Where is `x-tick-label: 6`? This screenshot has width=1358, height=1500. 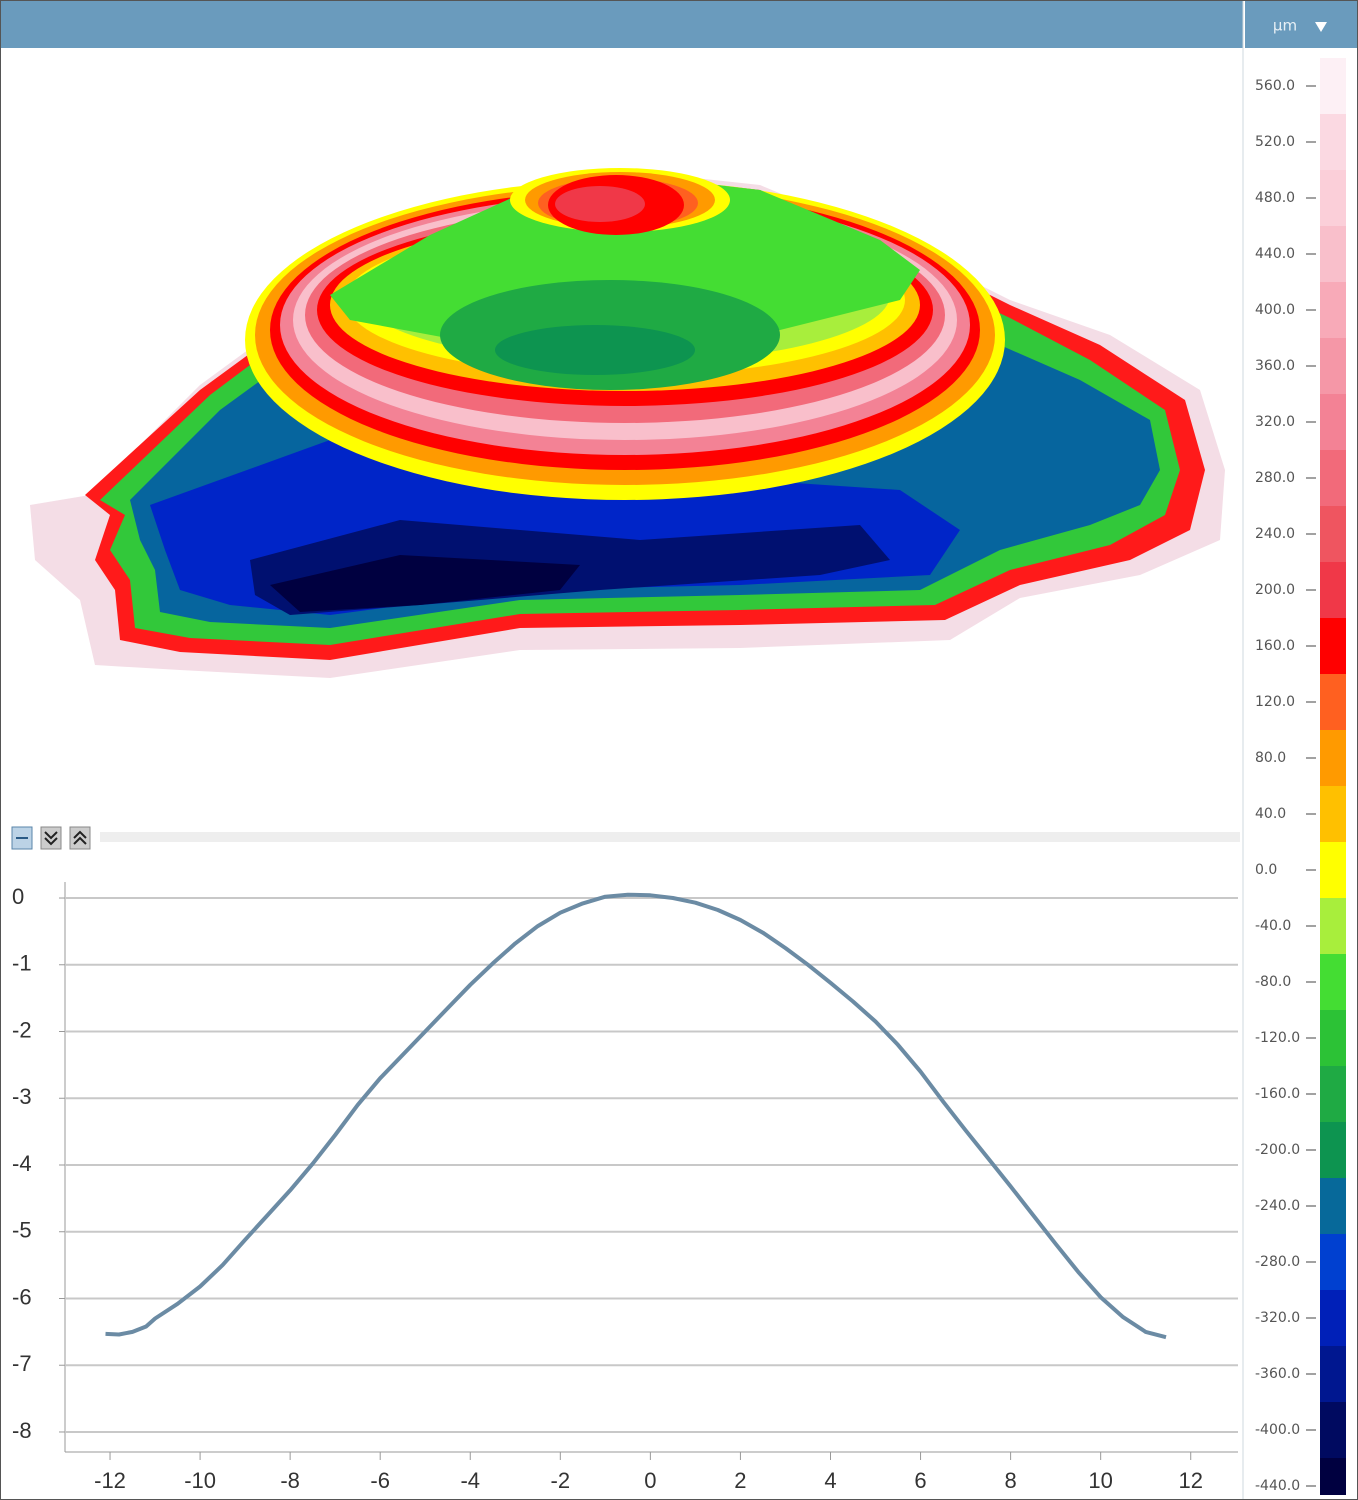
x-tick-label: 6 is located at coordinates (920, 1480).